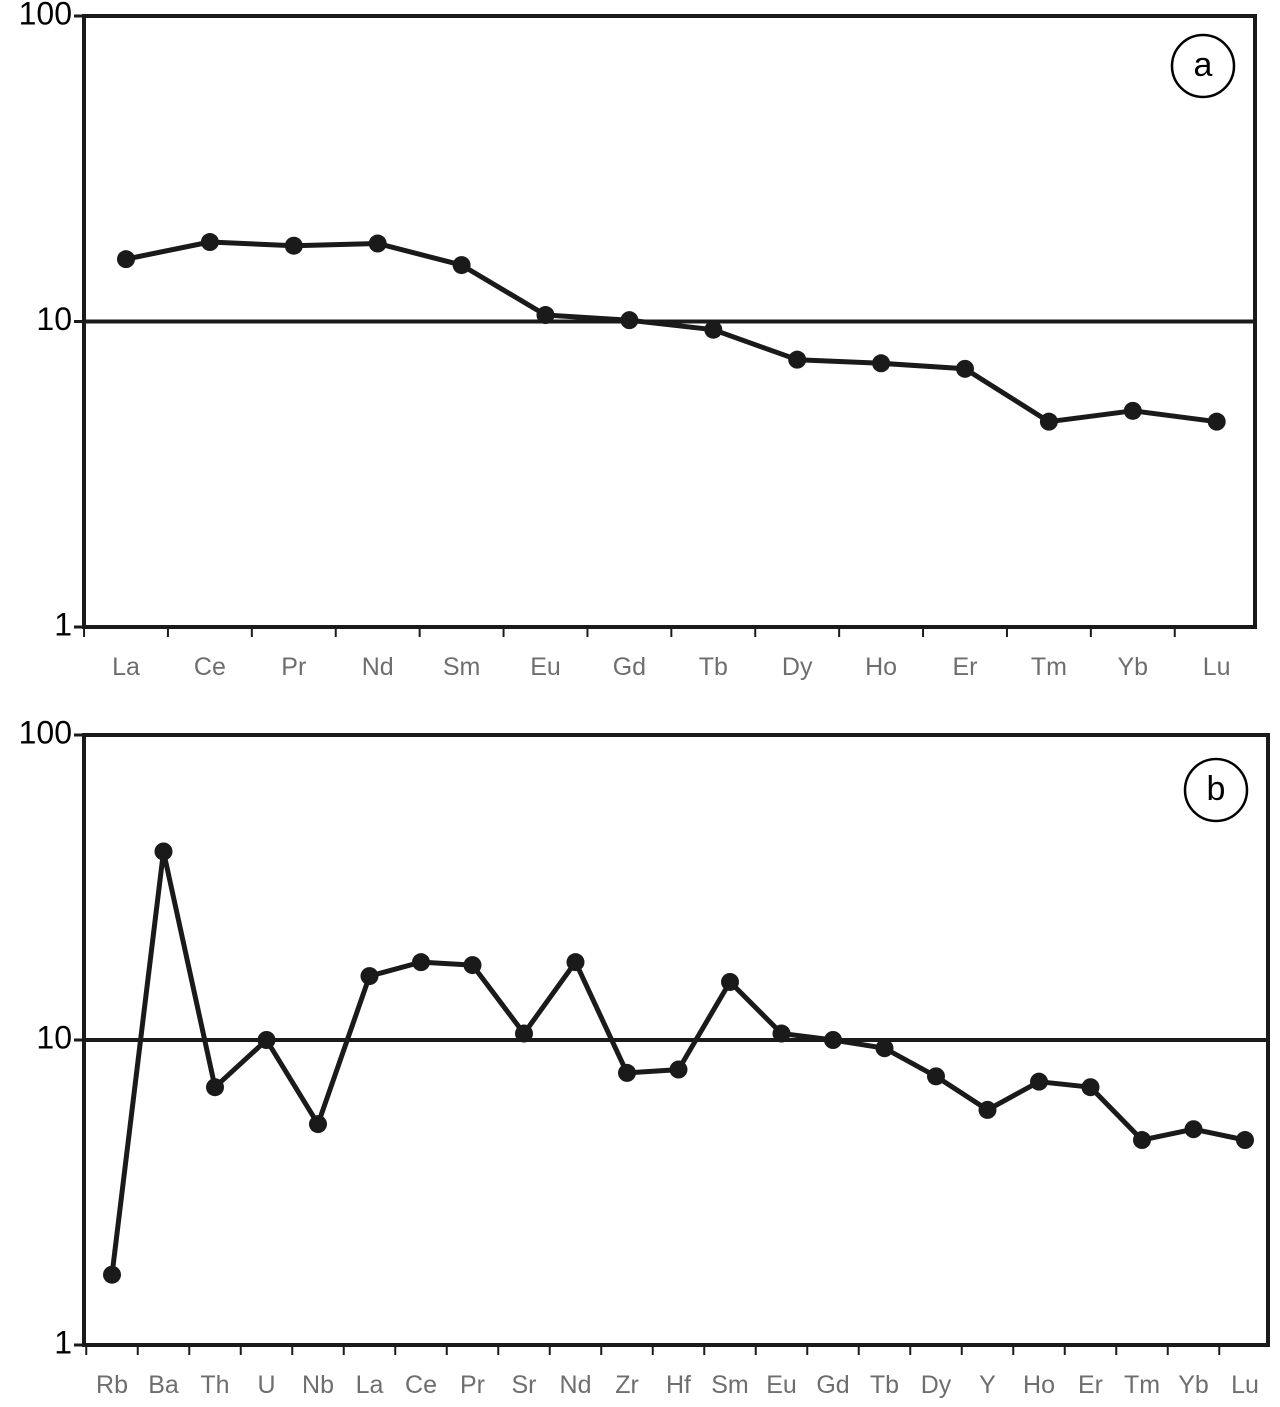  What do you see at coordinates (462, 667) in the screenshot?
I see `panel-a-x-label-sm: Sm` at bounding box center [462, 667].